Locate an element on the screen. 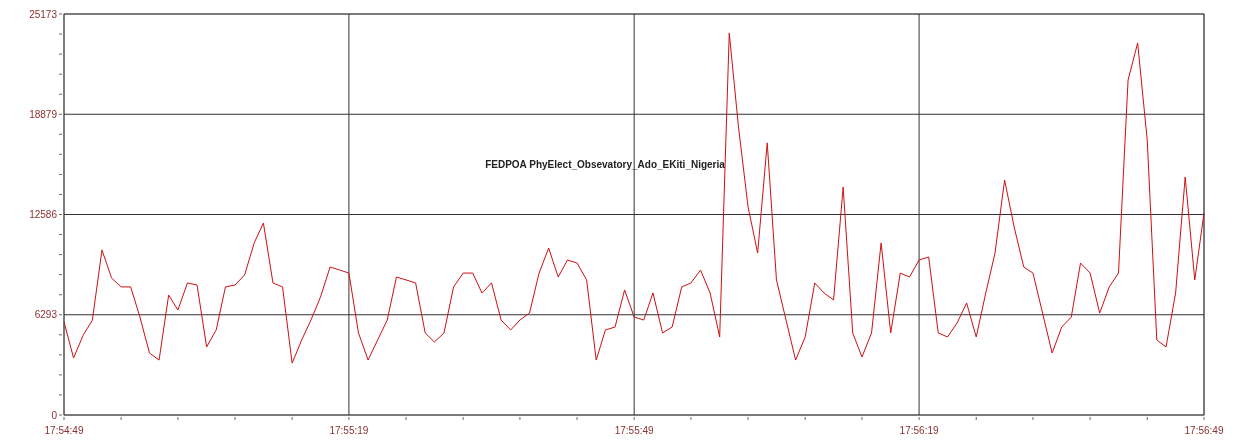  x-tick-label: 17:54:49 is located at coordinates (64, 430).